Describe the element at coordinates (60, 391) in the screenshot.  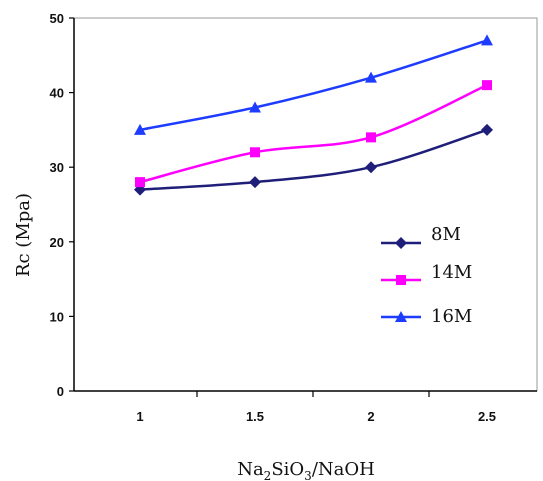
I see `y-tick-label: 0` at that location.